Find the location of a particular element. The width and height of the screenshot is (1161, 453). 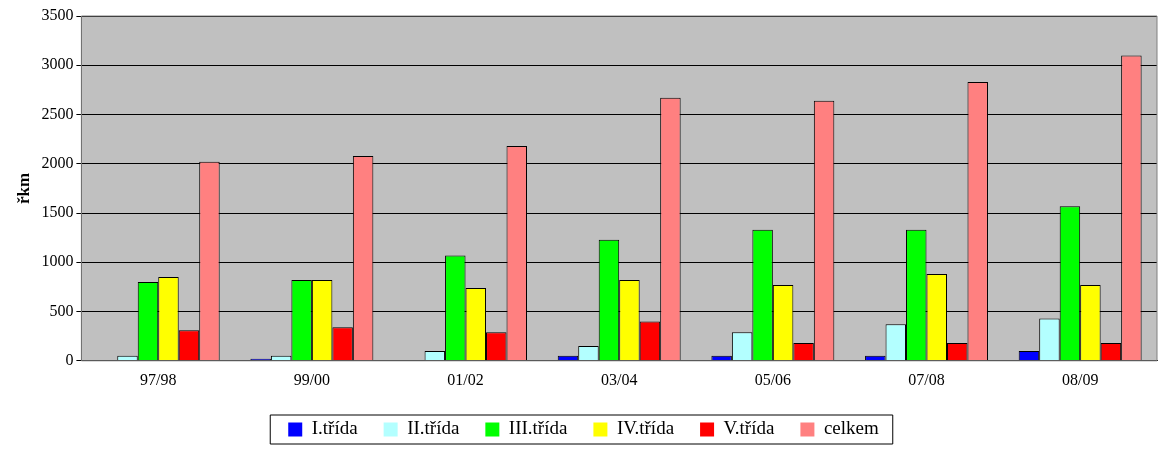

y-tick-label: 2500 is located at coordinates (57, 113).